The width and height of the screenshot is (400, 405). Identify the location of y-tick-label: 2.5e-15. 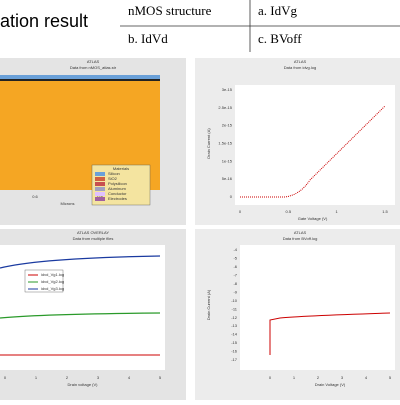
(225, 107).